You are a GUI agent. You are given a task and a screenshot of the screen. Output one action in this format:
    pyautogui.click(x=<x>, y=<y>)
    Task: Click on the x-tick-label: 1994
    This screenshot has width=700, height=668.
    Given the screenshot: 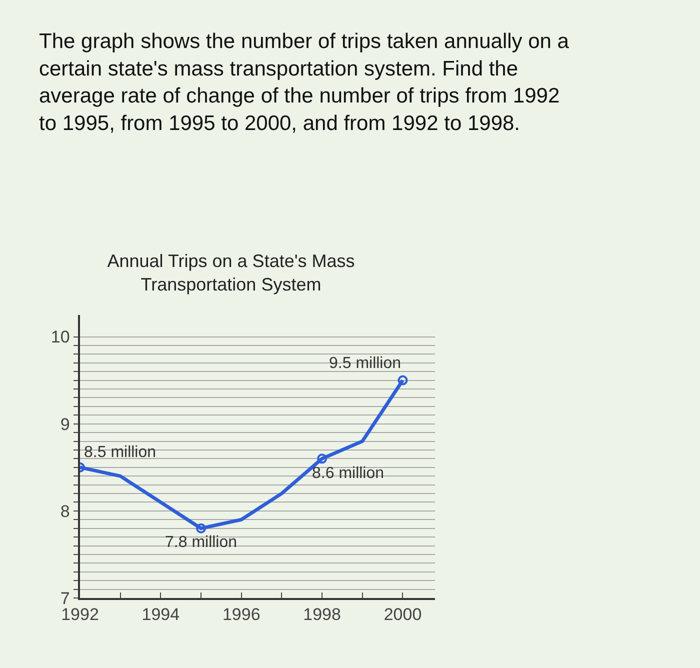 What is the action you would take?
    pyautogui.click(x=161, y=614)
    